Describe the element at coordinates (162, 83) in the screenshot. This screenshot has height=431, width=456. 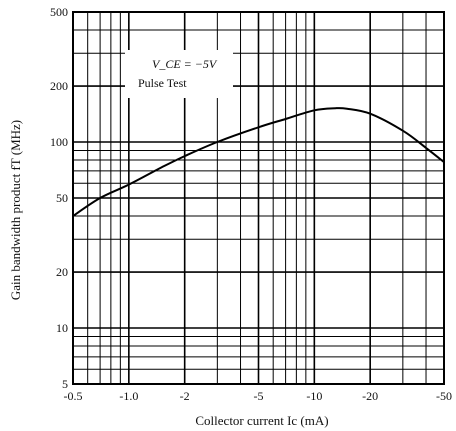
I see `annotation-pulse-test: Pulse Test` at that location.